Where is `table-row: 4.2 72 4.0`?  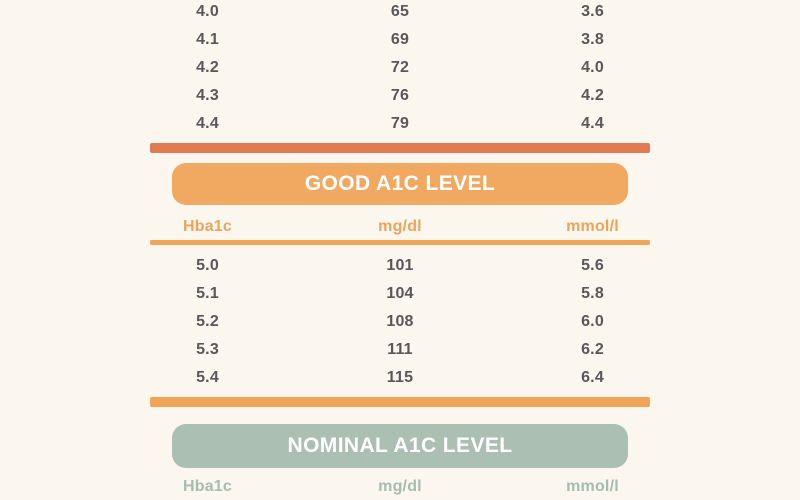
table-row: 4.2 72 4.0 is located at coordinates (400, 68).